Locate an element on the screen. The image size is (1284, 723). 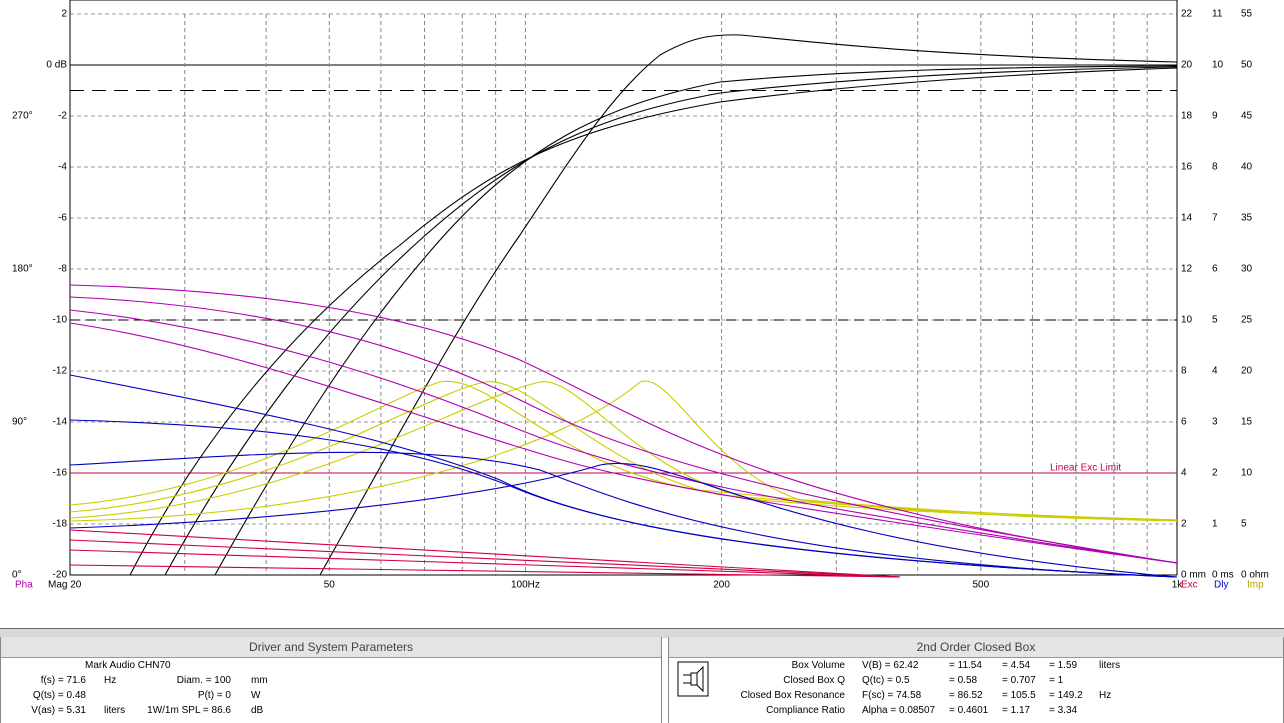
driver-param: liters is located at coordinates (115, 710).